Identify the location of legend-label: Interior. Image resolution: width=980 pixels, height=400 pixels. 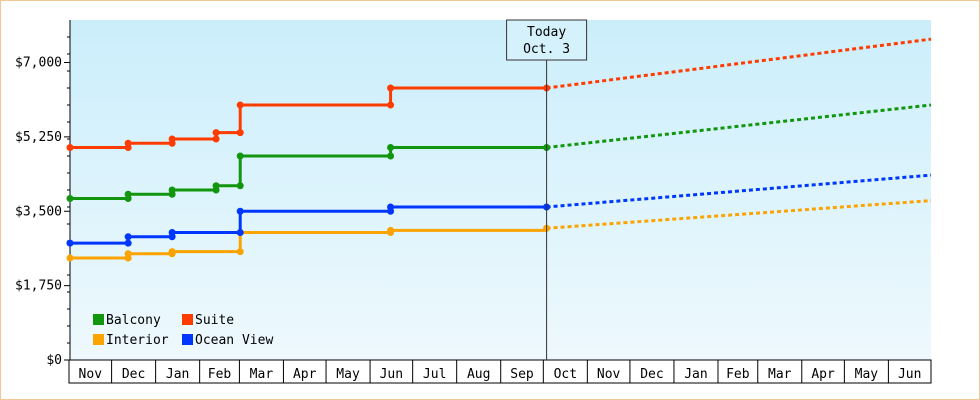
(137, 340).